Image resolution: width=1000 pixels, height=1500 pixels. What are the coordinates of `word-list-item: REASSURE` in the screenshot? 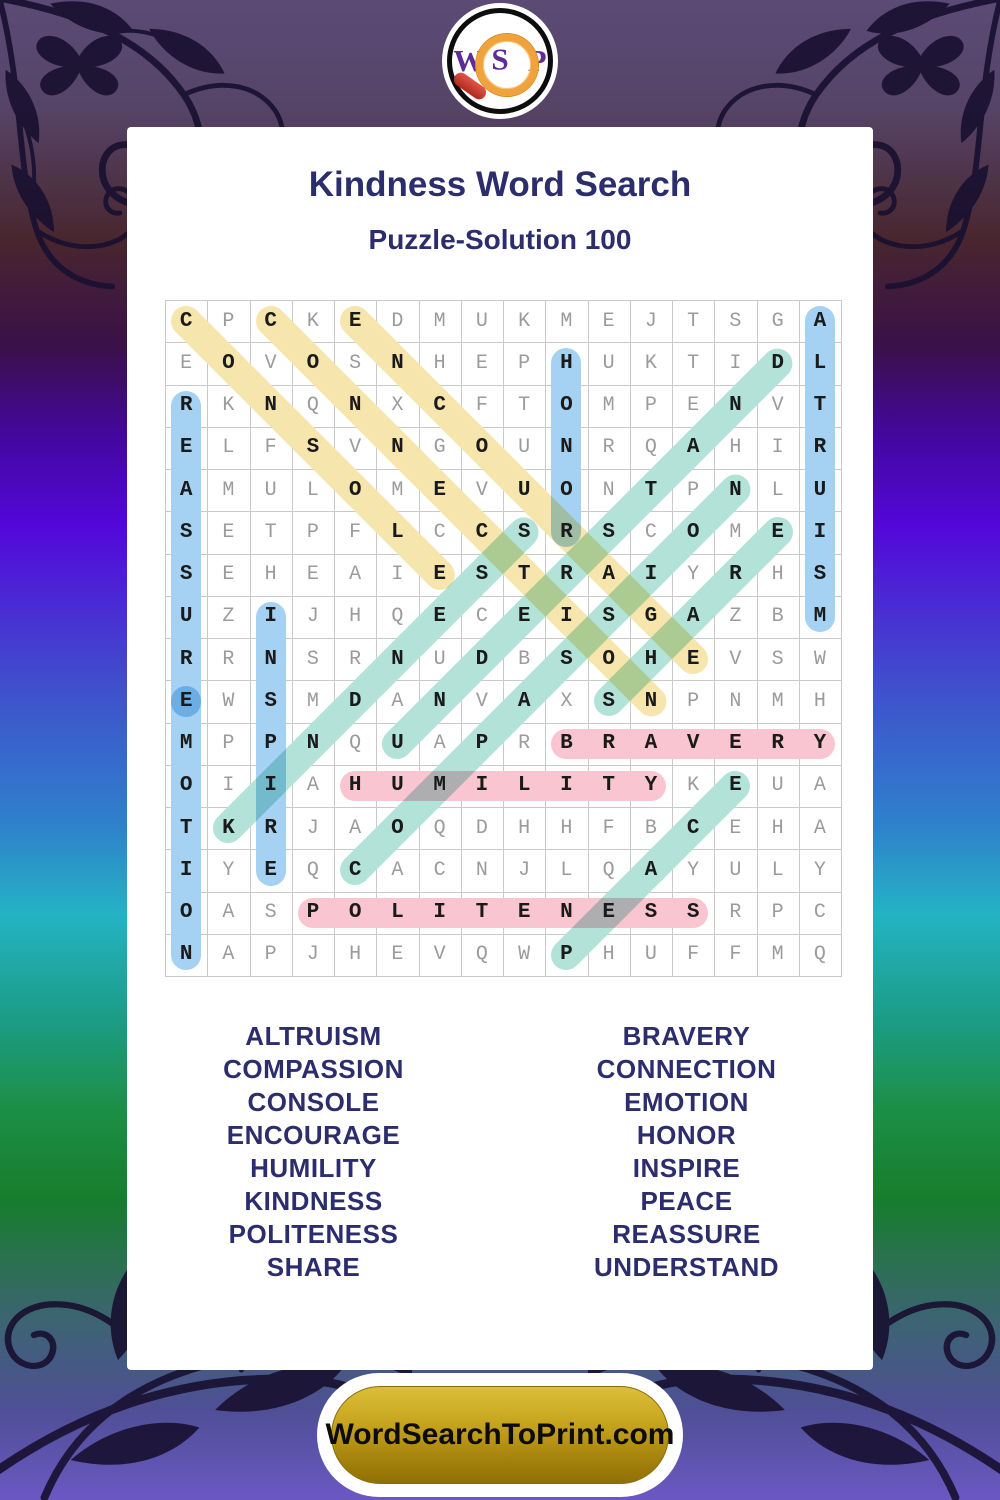 It's located at (686, 1234).